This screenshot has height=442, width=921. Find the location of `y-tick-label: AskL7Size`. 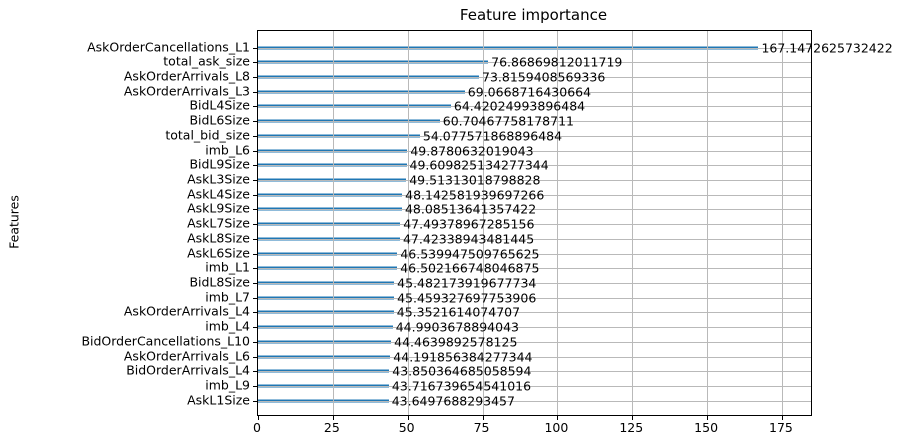

y-tick-label: AskL7Size is located at coordinates (218, 223).